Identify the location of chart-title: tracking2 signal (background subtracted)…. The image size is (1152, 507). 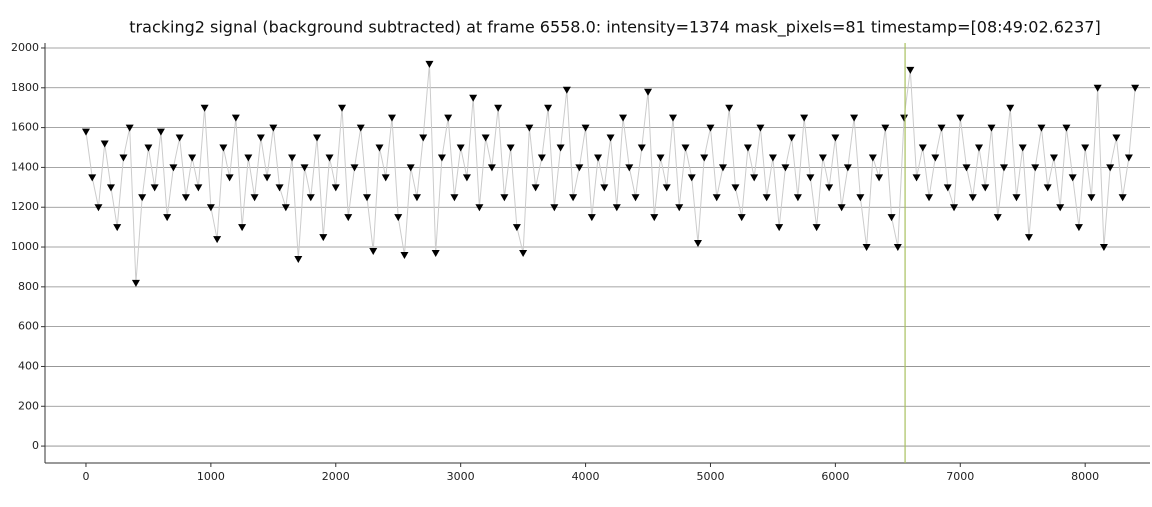
(614, 28).